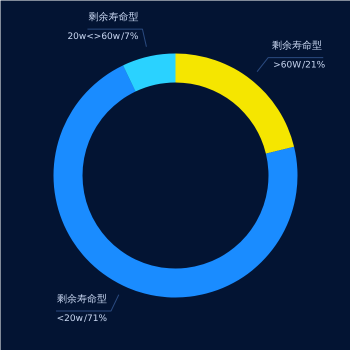 This screenshot has height=350, width=350. What do you see at coordinates (96, 319) in the screenshot?
I see `data-label: /71%` at bounding box center [96, 319].